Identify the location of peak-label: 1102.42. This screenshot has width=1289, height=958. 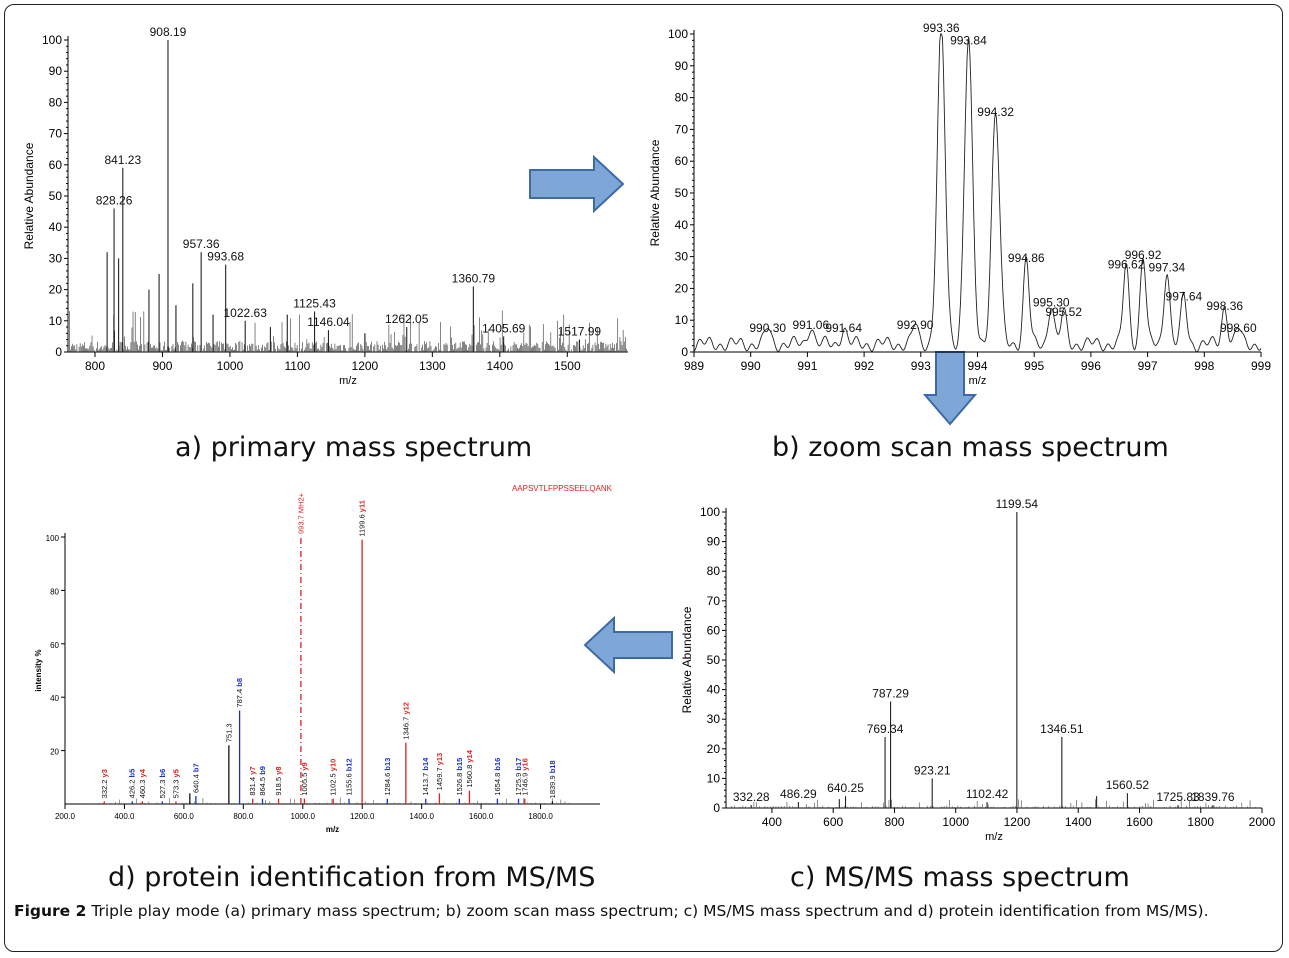
(987, 794).